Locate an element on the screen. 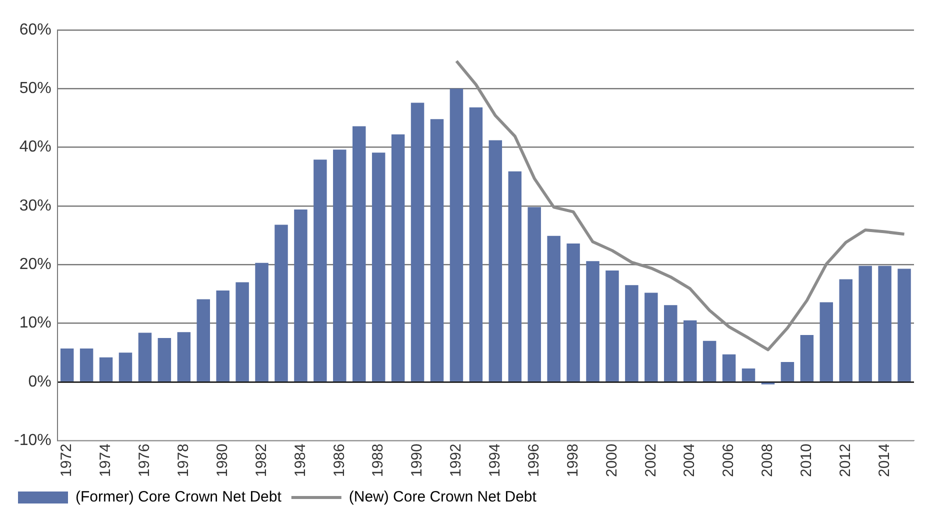  x-tick-label: 2014 is located at coordinates (884, 461).